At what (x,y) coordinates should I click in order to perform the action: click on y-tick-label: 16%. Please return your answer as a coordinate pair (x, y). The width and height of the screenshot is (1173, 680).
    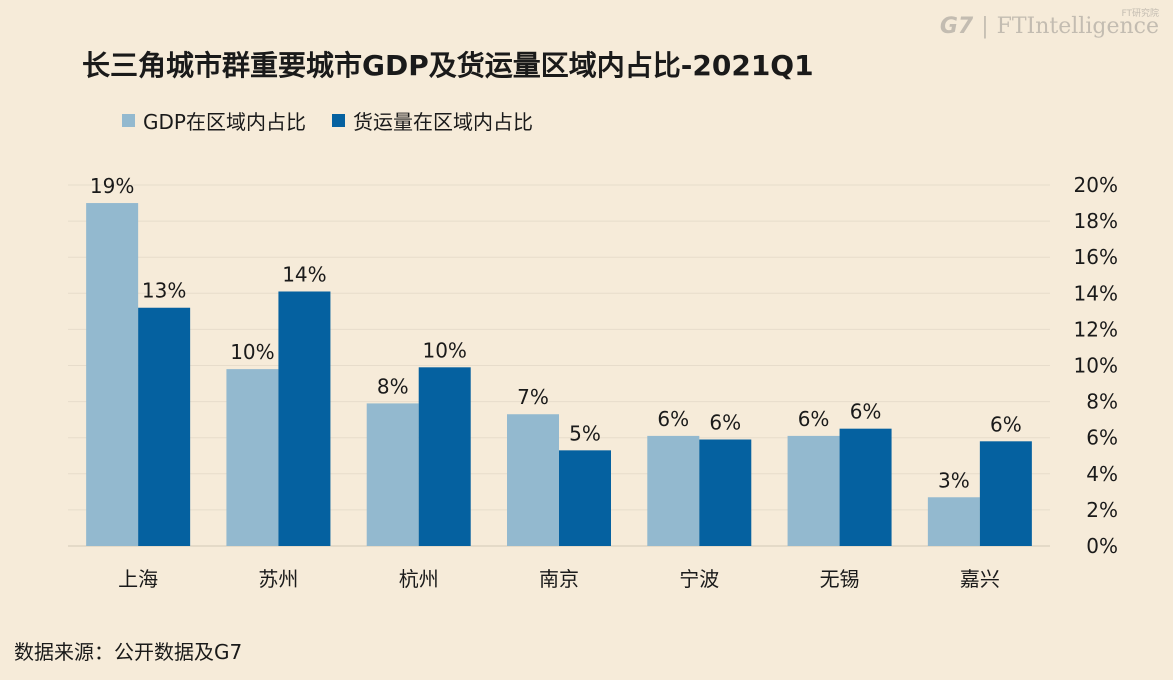
    Looking at the image, I should click on (1096, 257).